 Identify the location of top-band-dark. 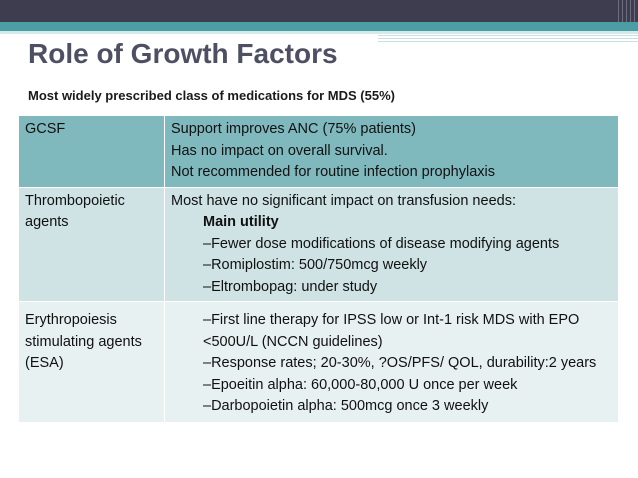
(319, 11).